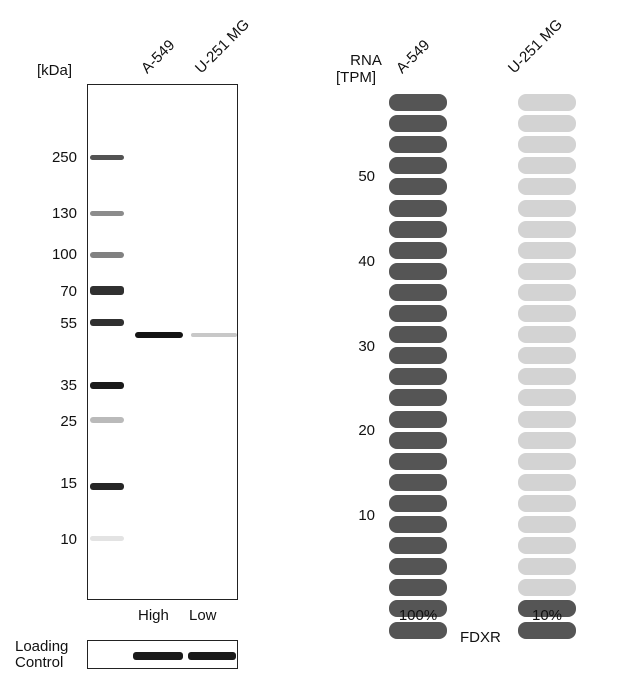 The width and height of the screenshot is (640, 673). What do you see at coordinates (68, 483) in the screenshot?
I see `mw-marker-15: 15` at bounding box center [68, 483].